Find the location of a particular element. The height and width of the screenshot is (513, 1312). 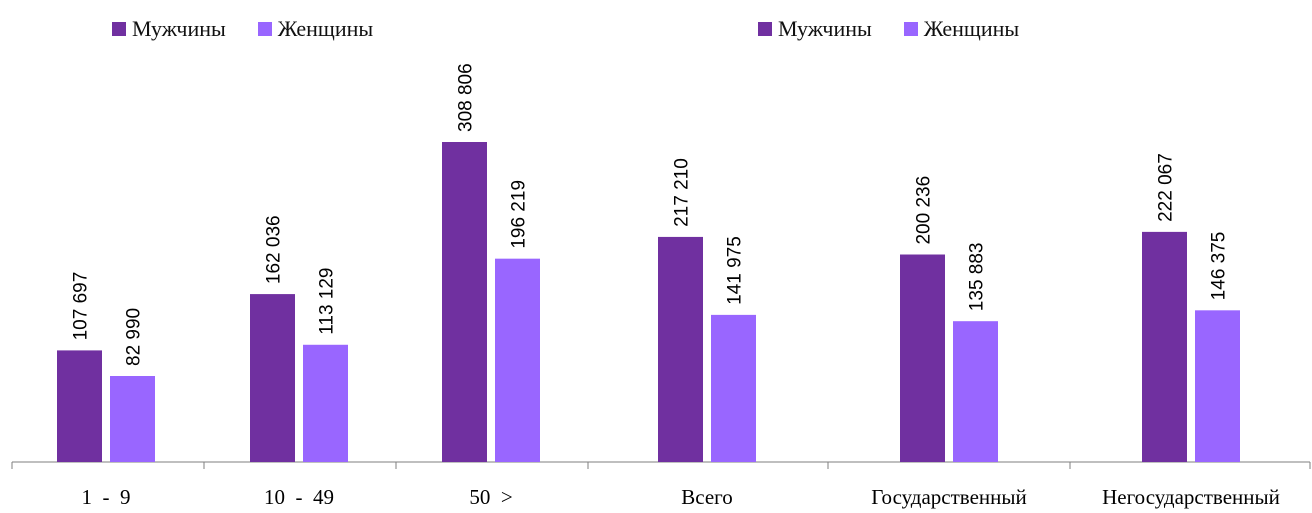

bar-value-label: 146 375 is located at coordinates (1219, 266).